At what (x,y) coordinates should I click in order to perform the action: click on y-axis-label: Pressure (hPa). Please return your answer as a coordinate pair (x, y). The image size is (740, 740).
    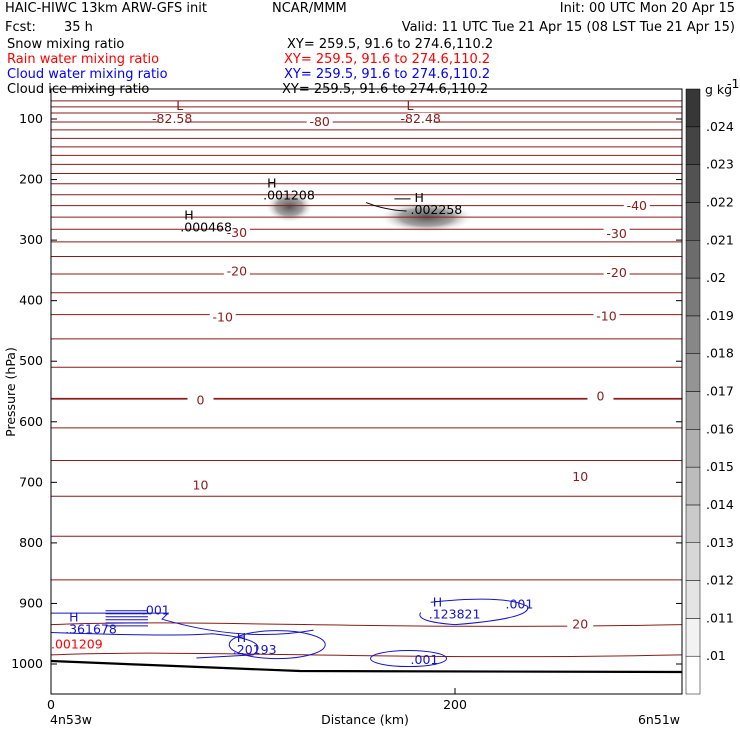
    Looking at the image, I should click on (10, 392).